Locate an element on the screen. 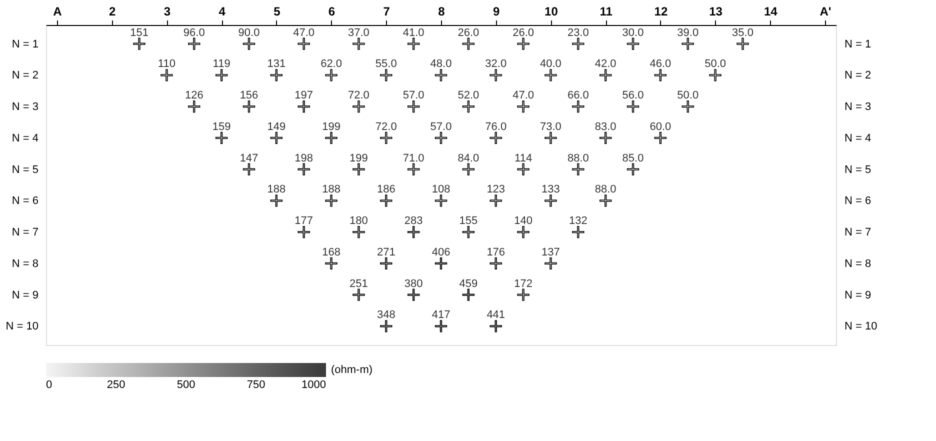 This screenshot has width=936, height=441. x-tick-label: 2 is located at coordinates (112, 11).